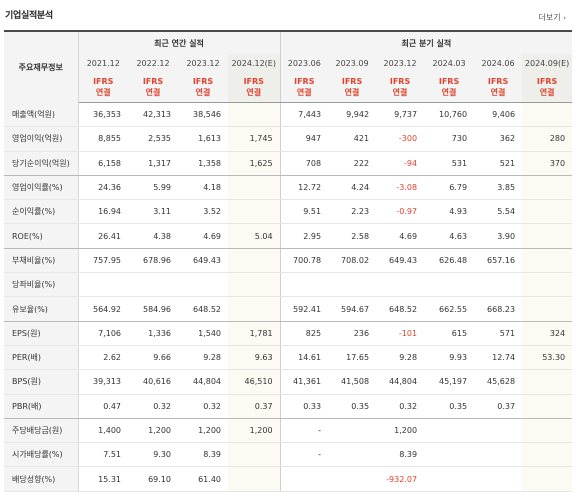 The height and width of the screenshot is (492, 580). Describe the element at coordinates (103, 139) in the screenshot. I see `table-cell: 8,855` at that location.